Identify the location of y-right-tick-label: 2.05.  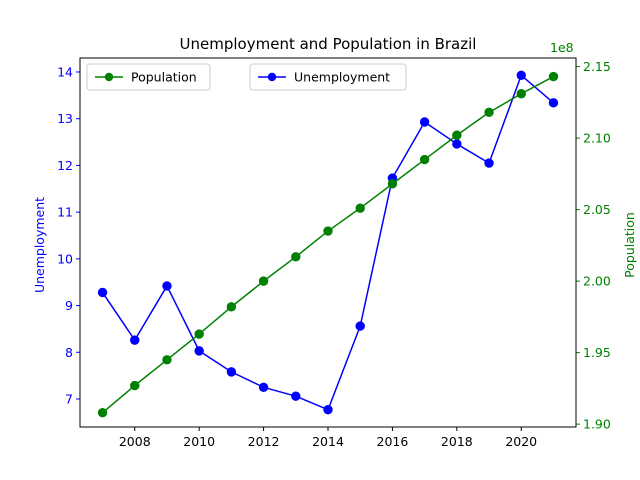
(597, 209).